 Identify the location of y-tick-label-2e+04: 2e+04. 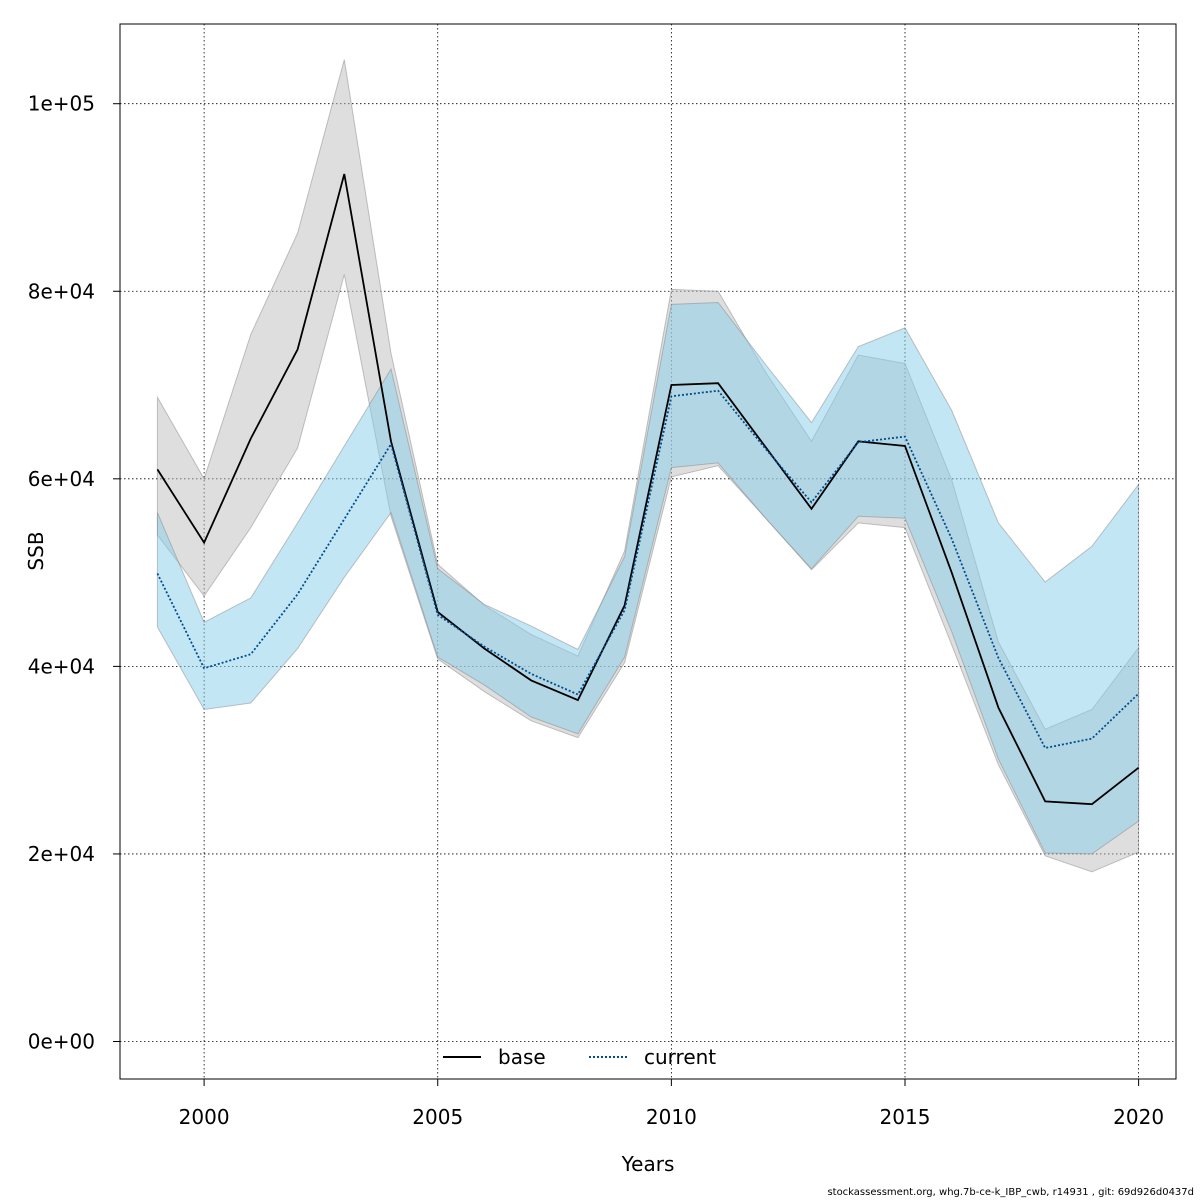
(61, 854).